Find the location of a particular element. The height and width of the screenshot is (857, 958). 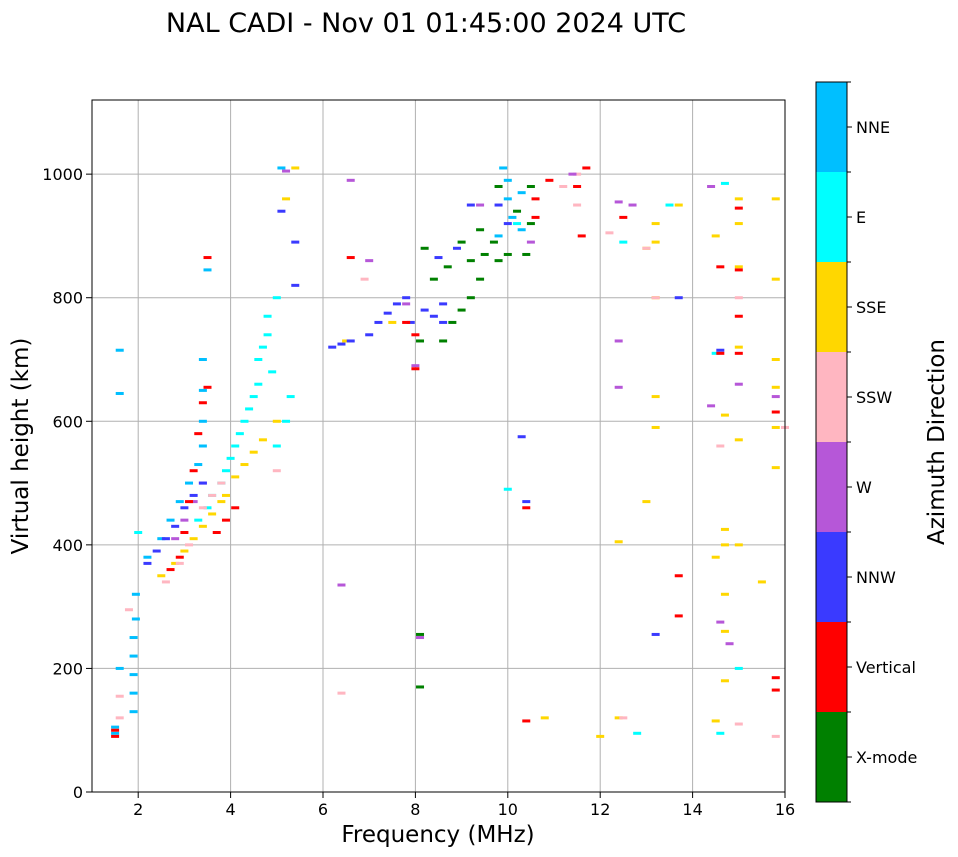

y-tick-label: 0 is located at coordinates (78, 792).